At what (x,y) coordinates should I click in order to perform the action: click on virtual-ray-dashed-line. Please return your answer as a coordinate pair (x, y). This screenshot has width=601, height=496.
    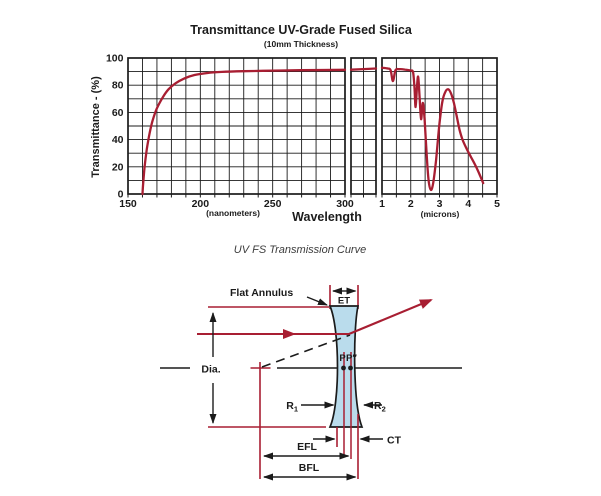
    Looking at the image, I should click on (306, 351).